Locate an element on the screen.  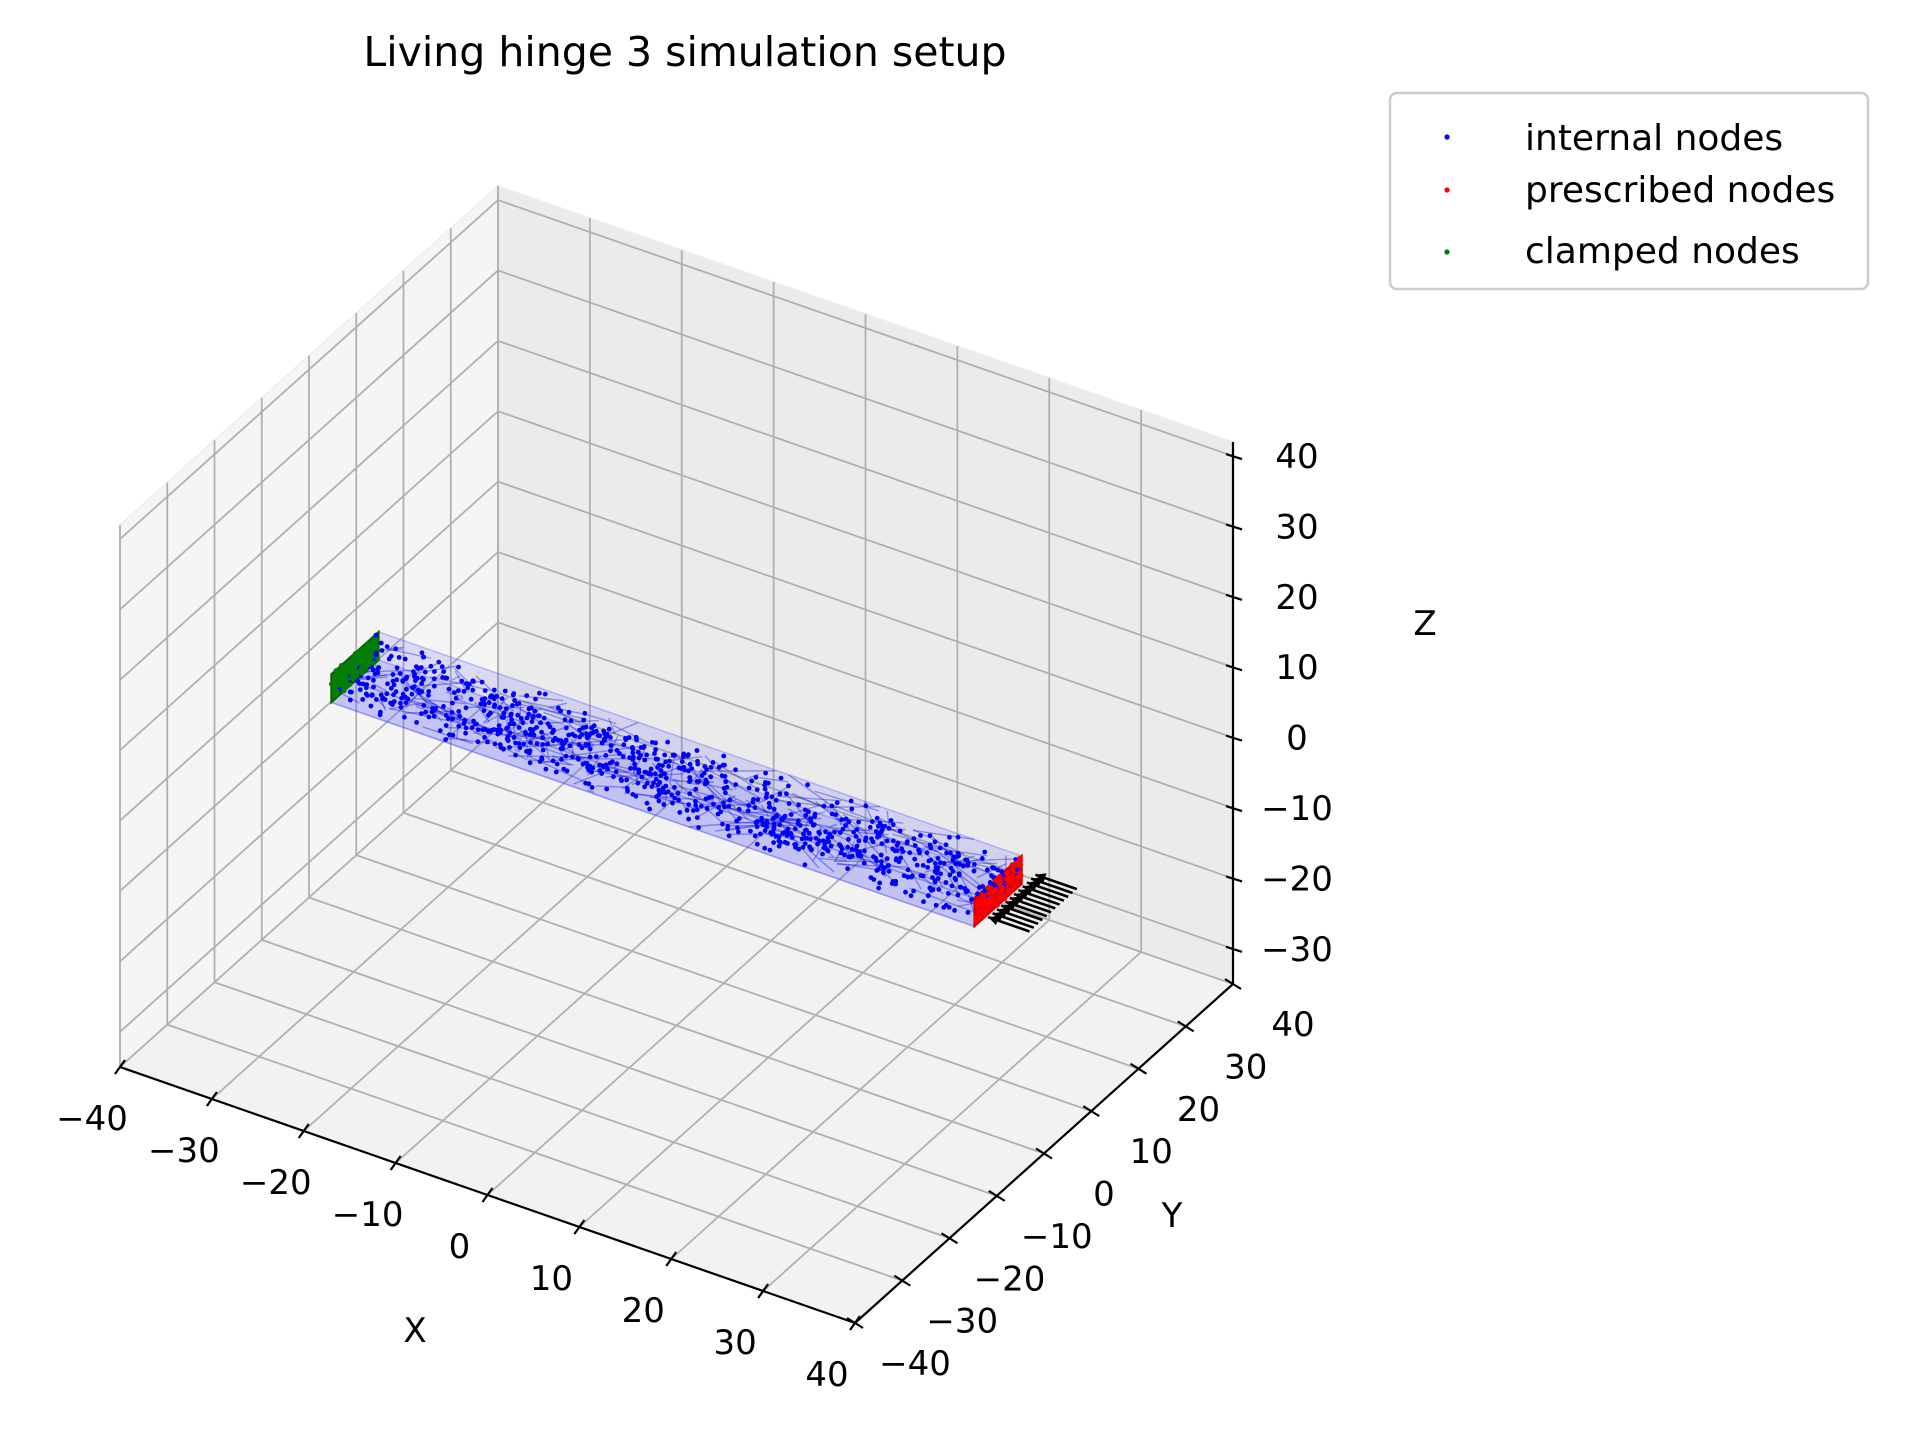
node-scatter is located at coordinates (676, 778).